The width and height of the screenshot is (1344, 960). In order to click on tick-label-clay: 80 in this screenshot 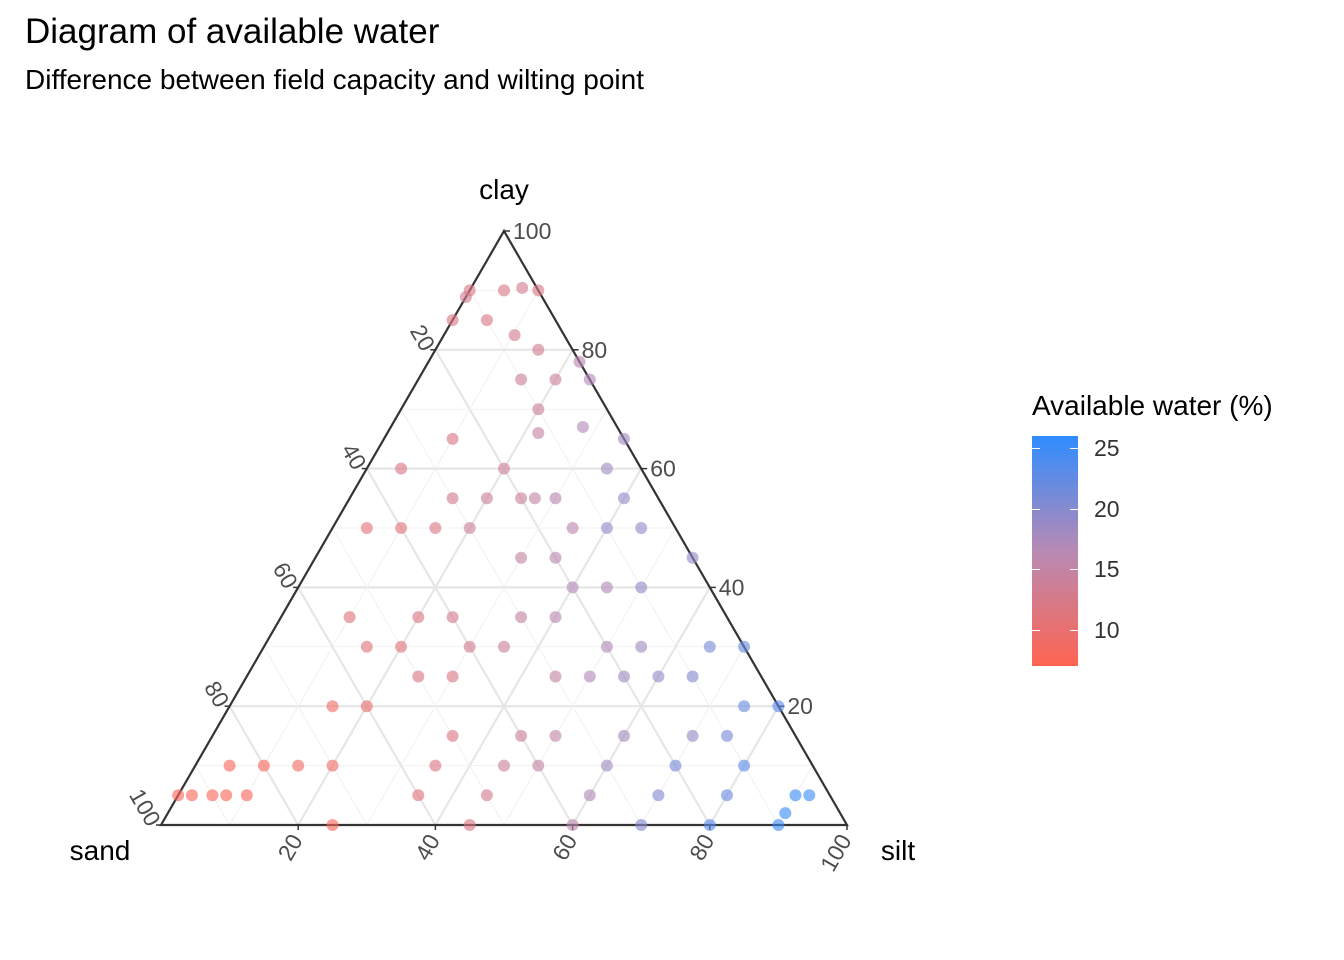, I will do `click(595, 350)`.